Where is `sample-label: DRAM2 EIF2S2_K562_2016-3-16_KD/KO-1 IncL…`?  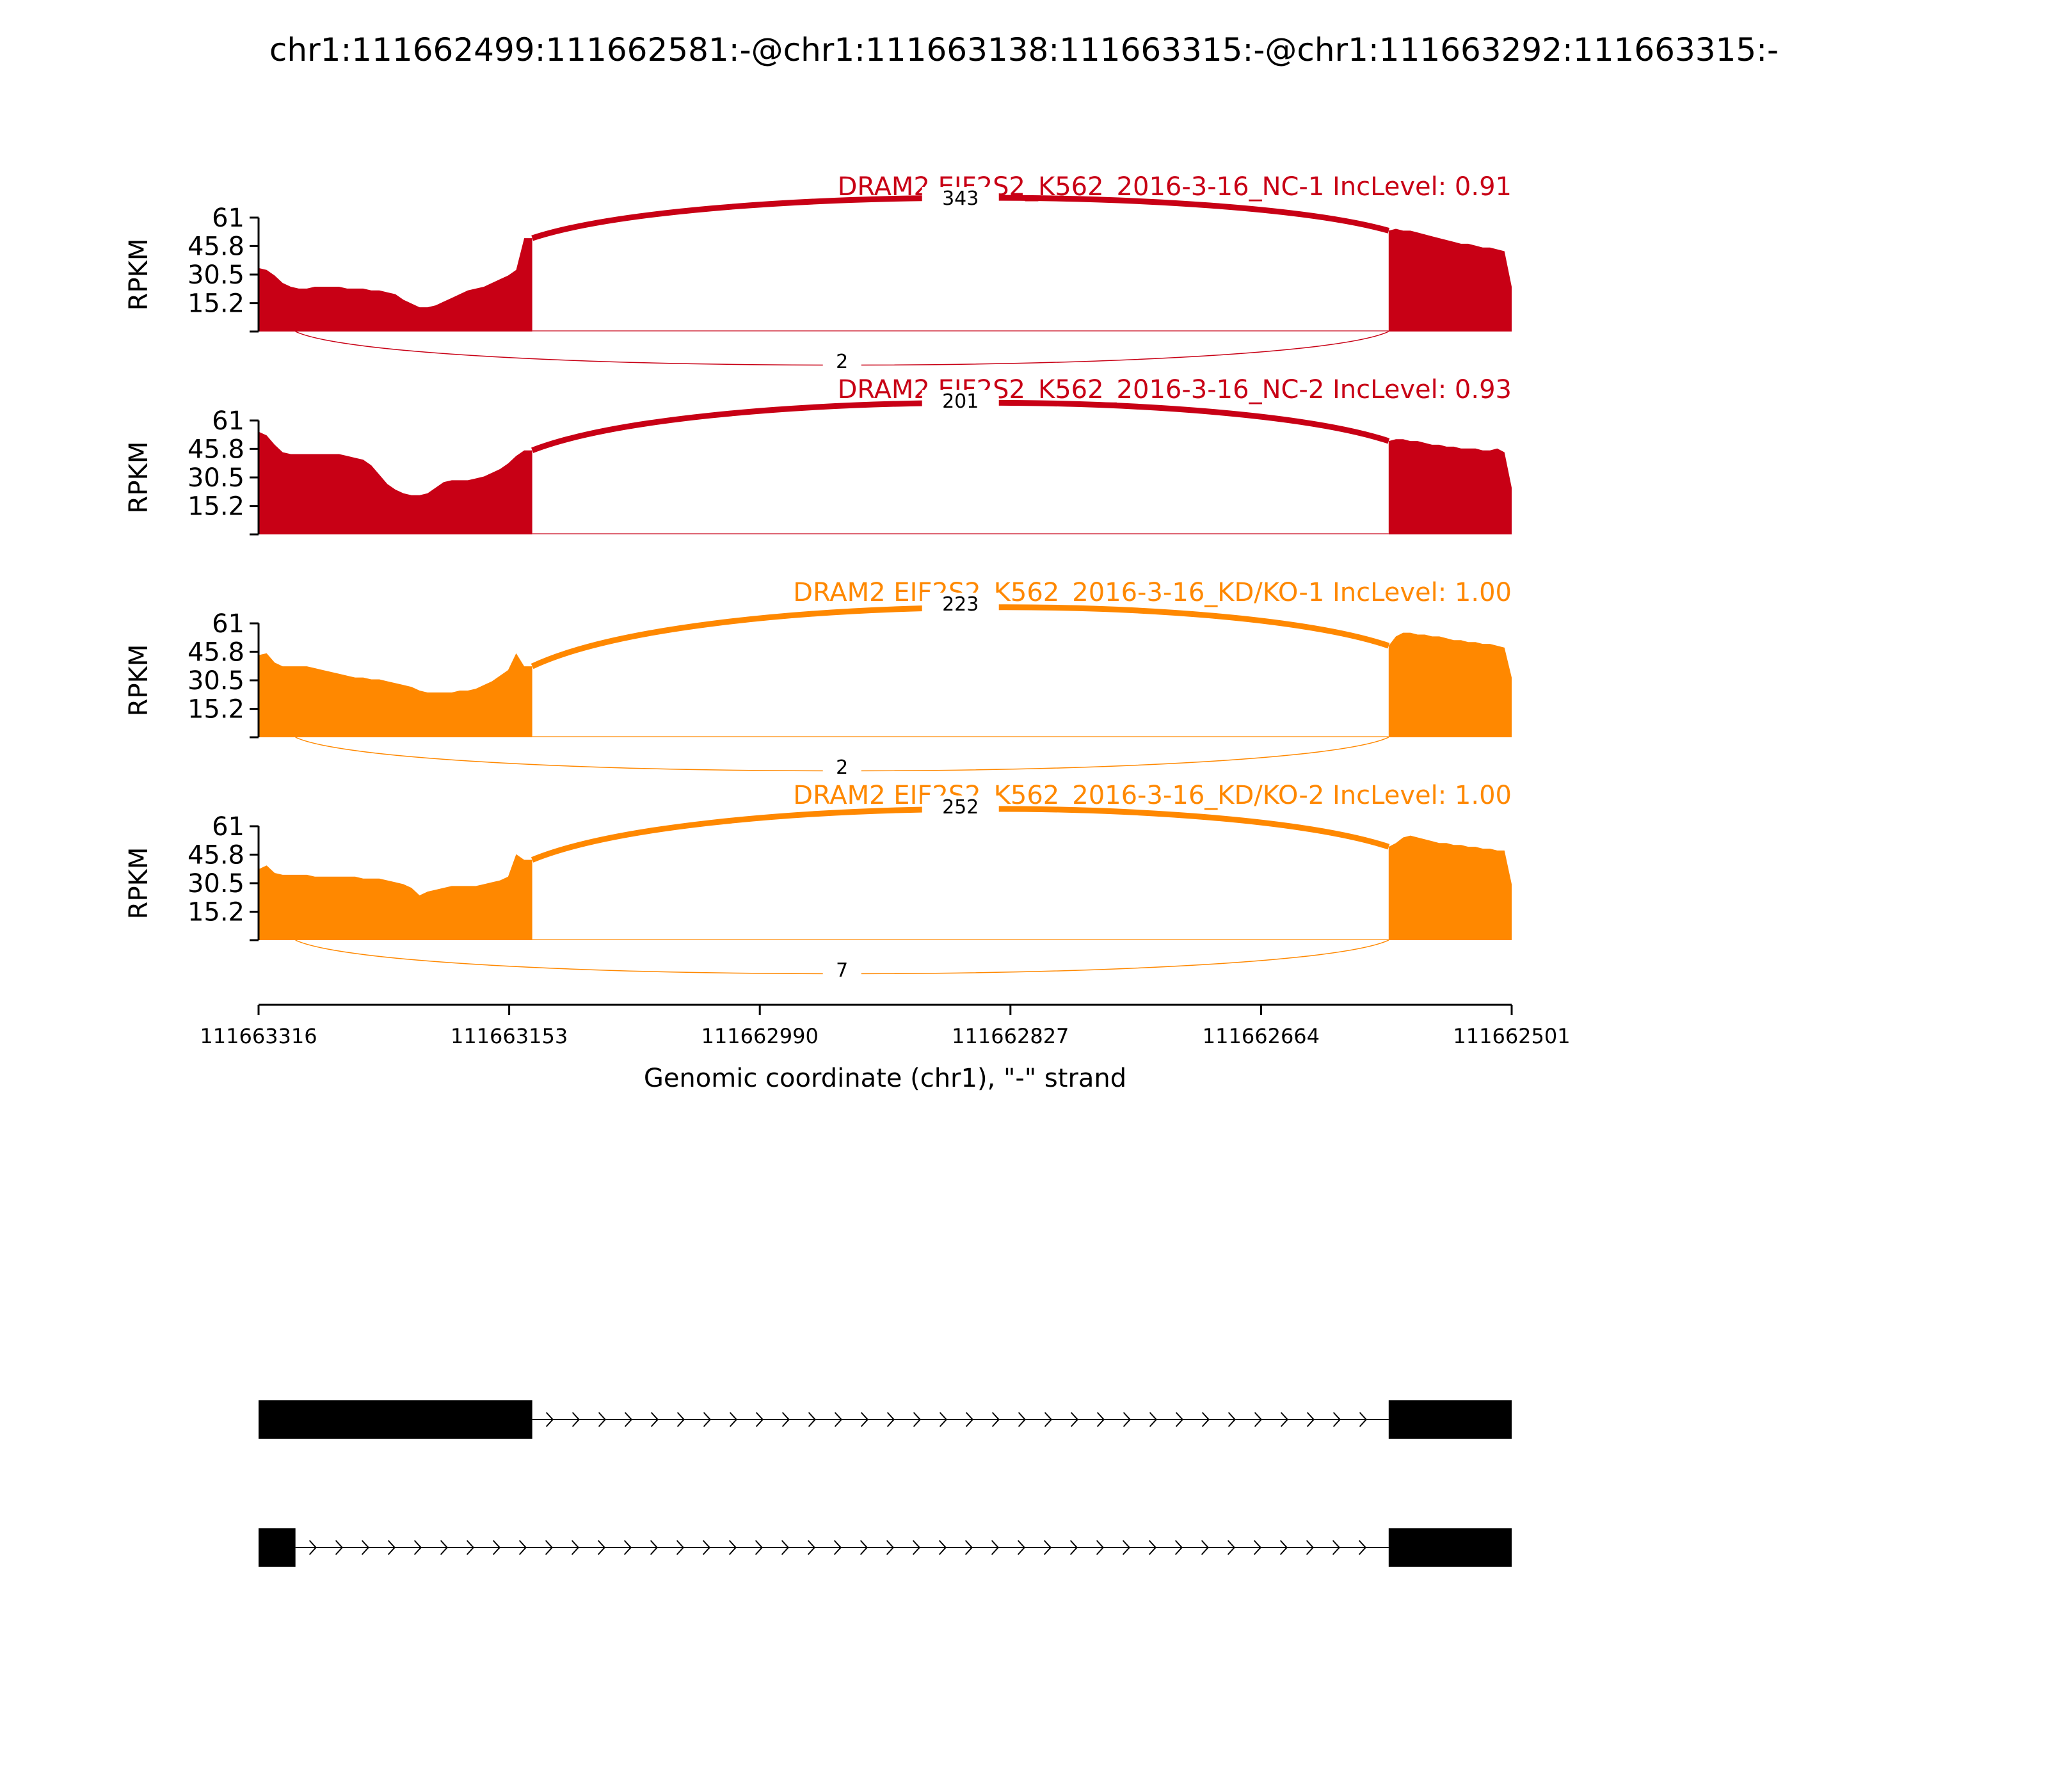 sample-label: DRAM2 EIF2S2_K562_2016-3-16_KD/KO-1 IncL… is located at coordinates (1152, 592).